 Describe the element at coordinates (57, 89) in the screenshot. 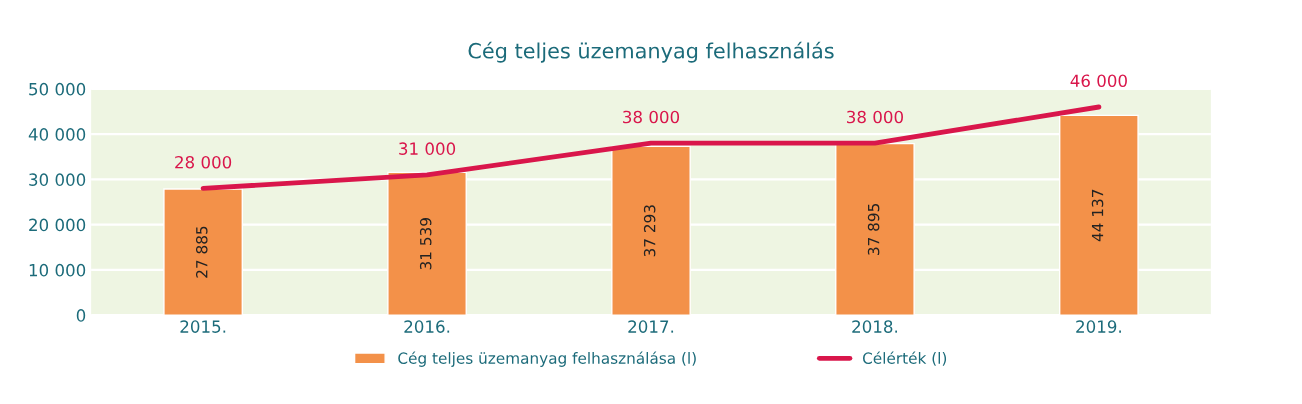

I see `y-tick-label: 50 000` at that location.